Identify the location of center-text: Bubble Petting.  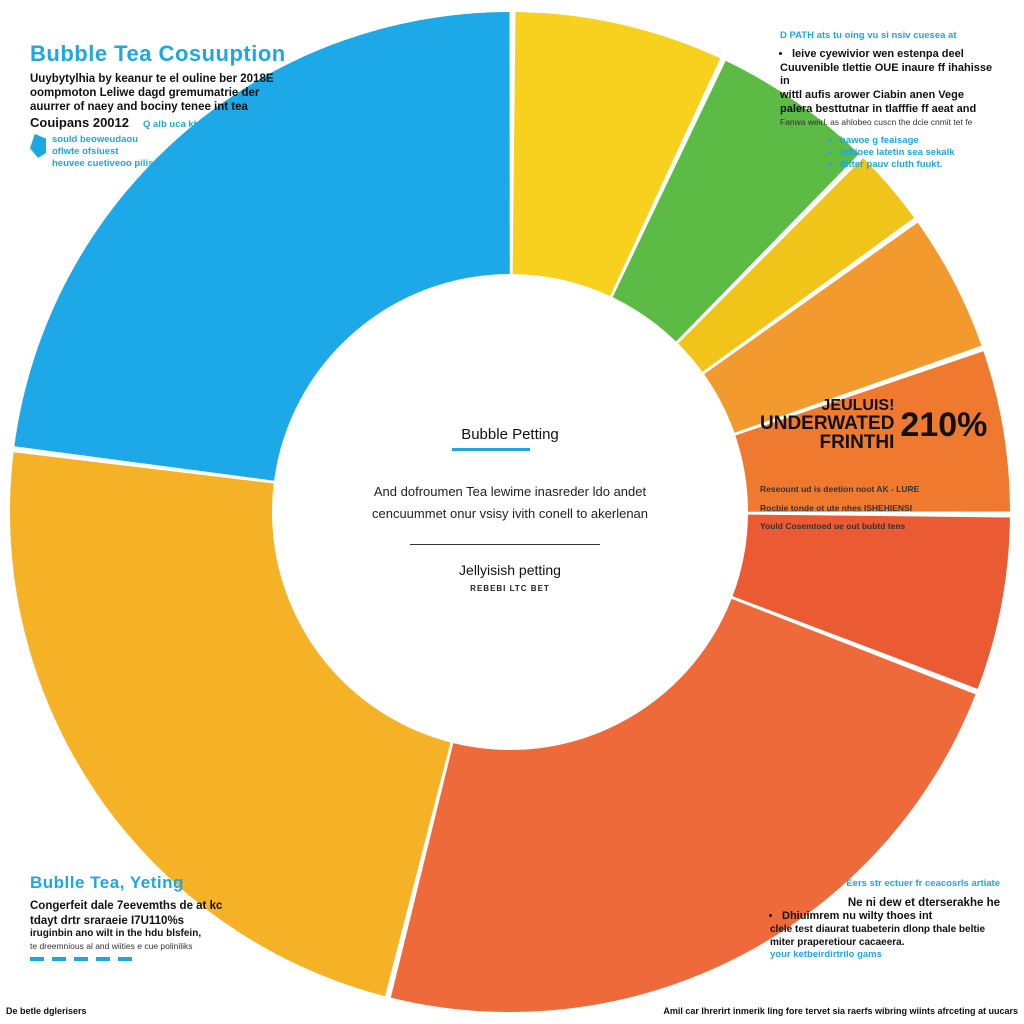
(510, 435).